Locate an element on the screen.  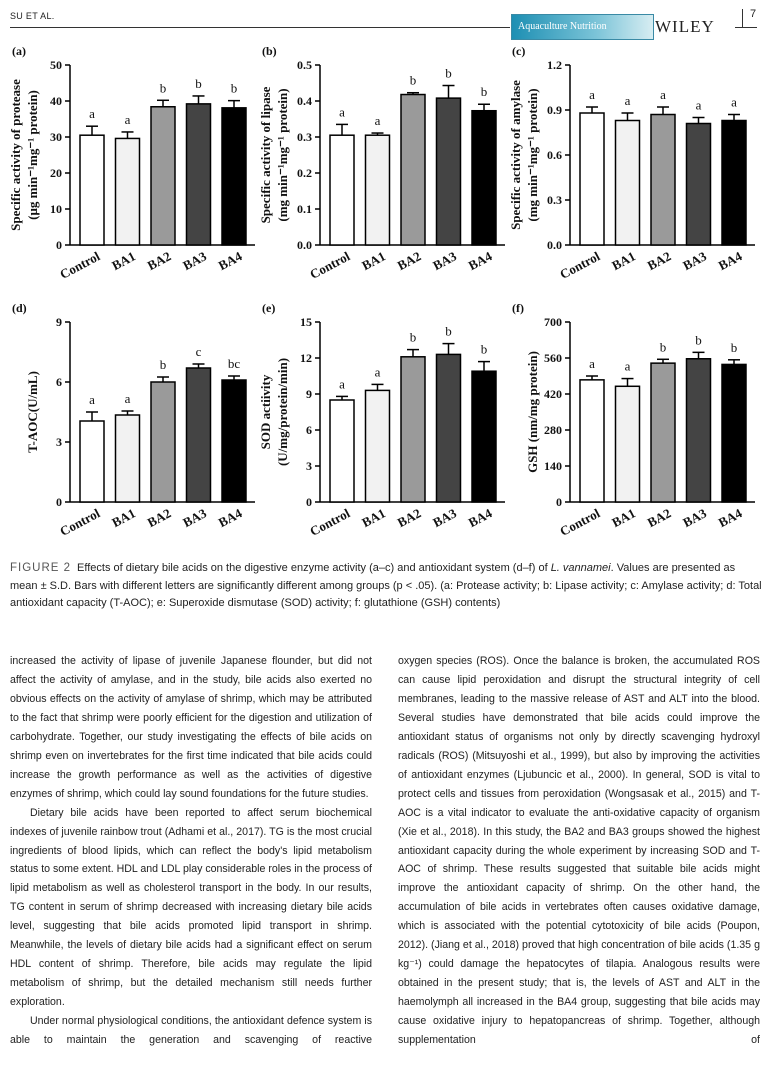
y-tick-label: 0.3 is located at coordinates (304, 137).